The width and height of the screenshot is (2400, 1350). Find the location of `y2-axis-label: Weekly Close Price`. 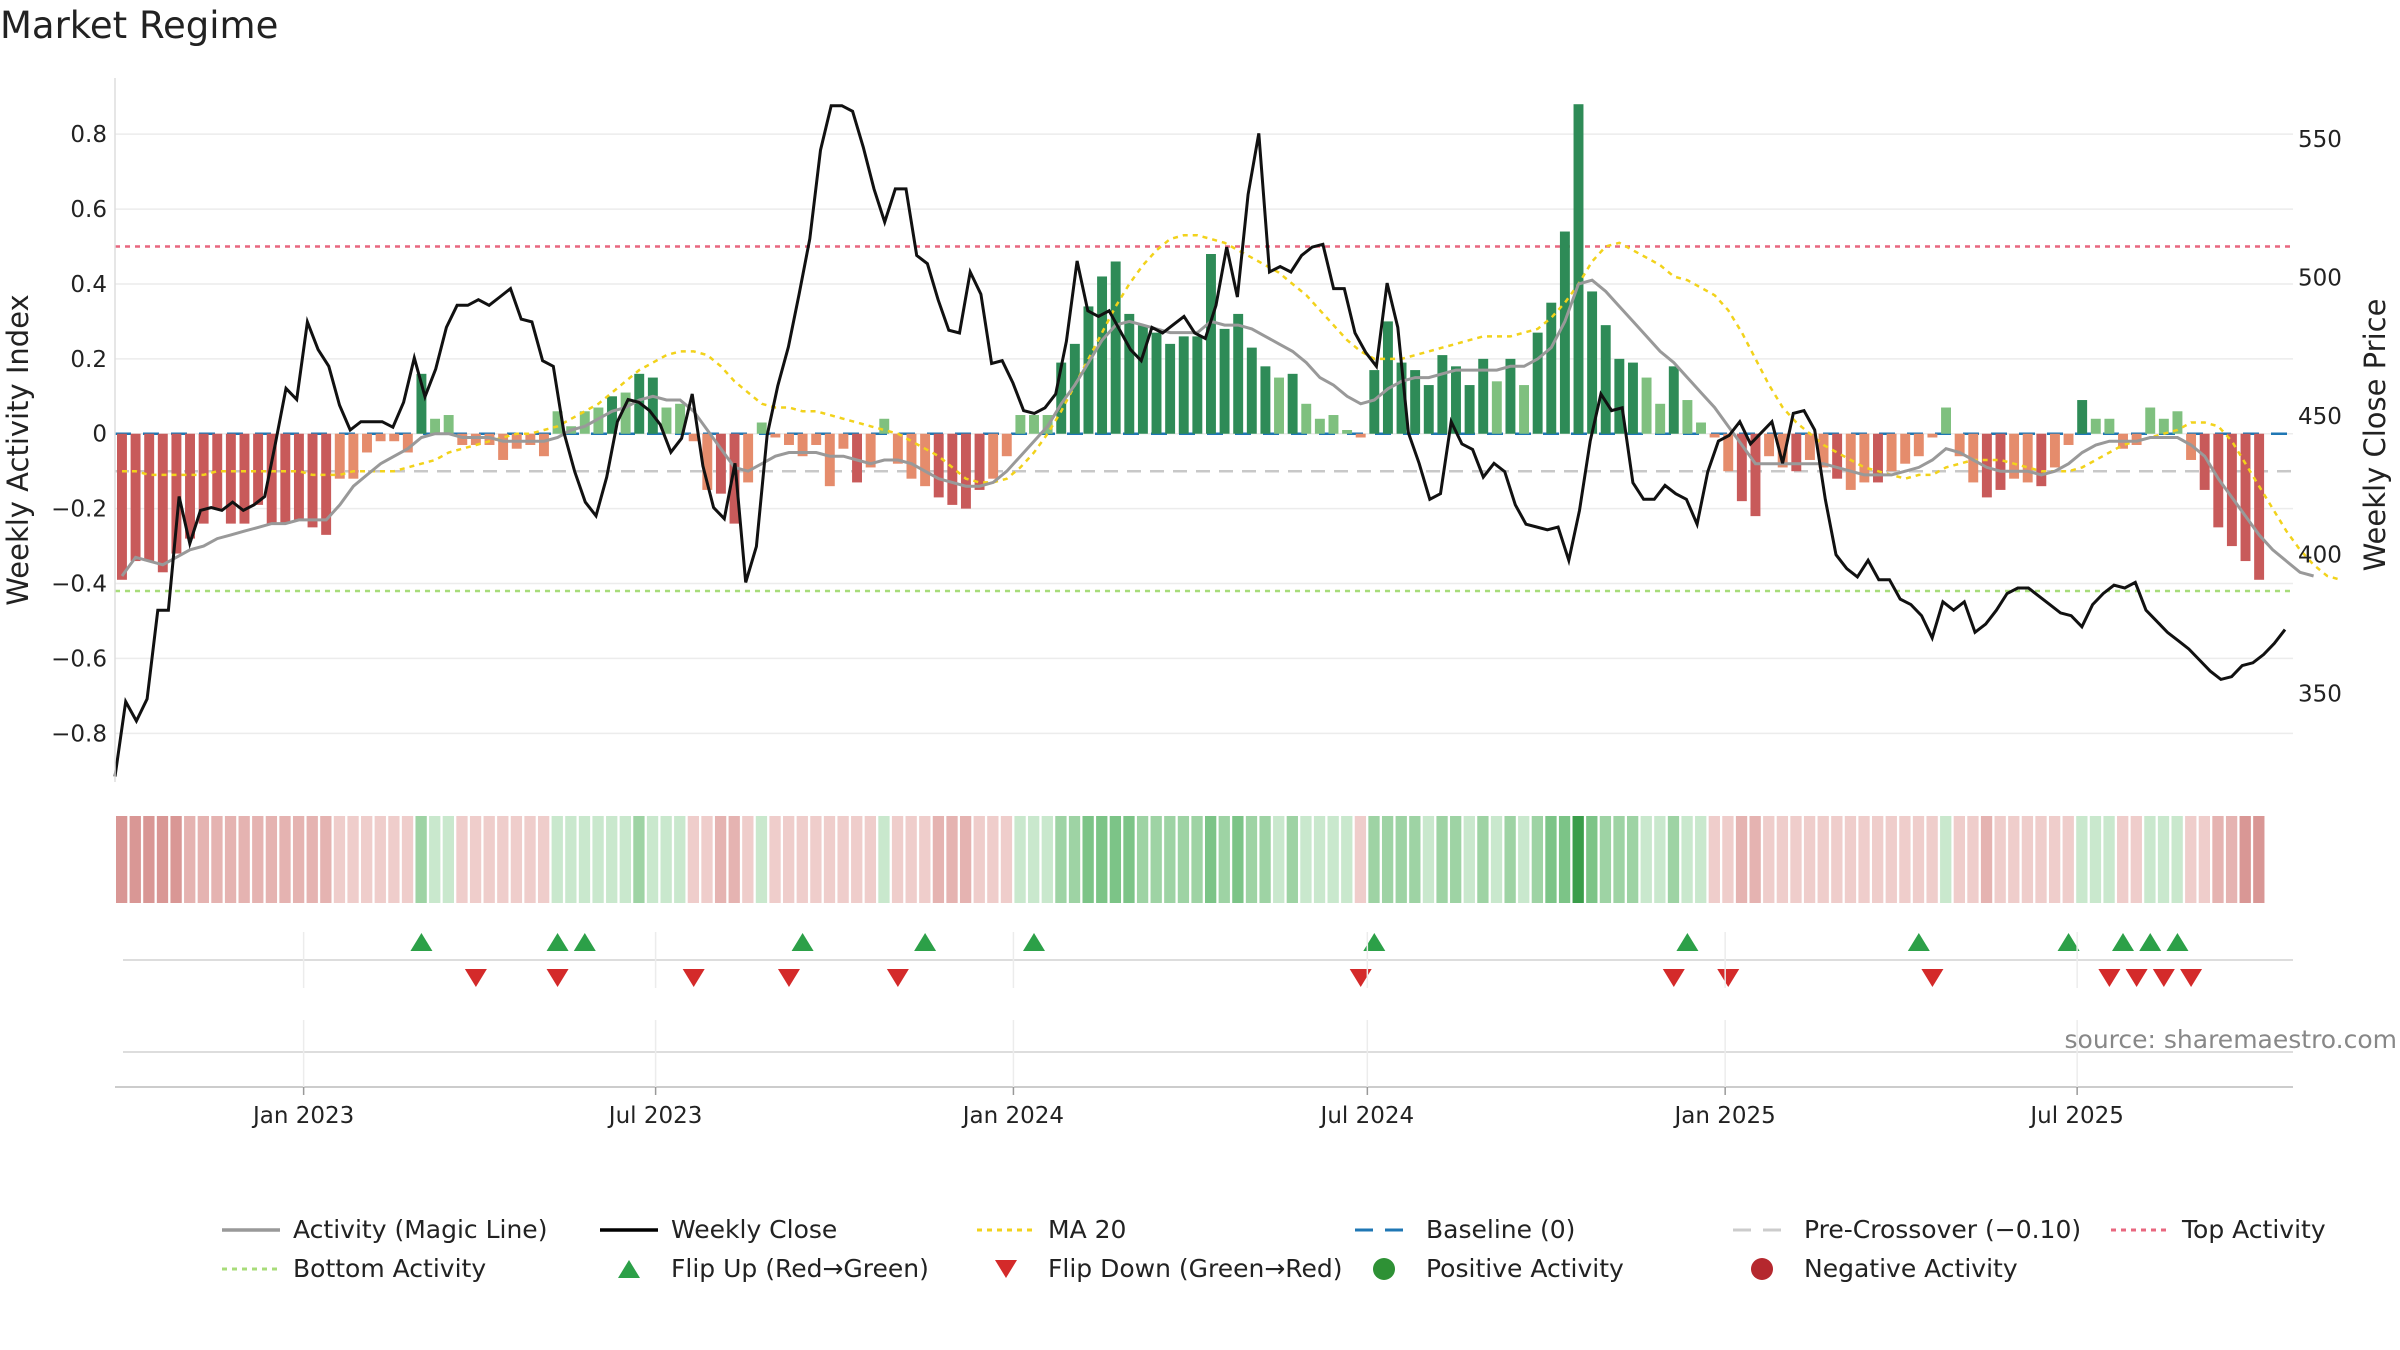

y2-axis-label: Weekly Close Price is located at coordinates (2375, 435).